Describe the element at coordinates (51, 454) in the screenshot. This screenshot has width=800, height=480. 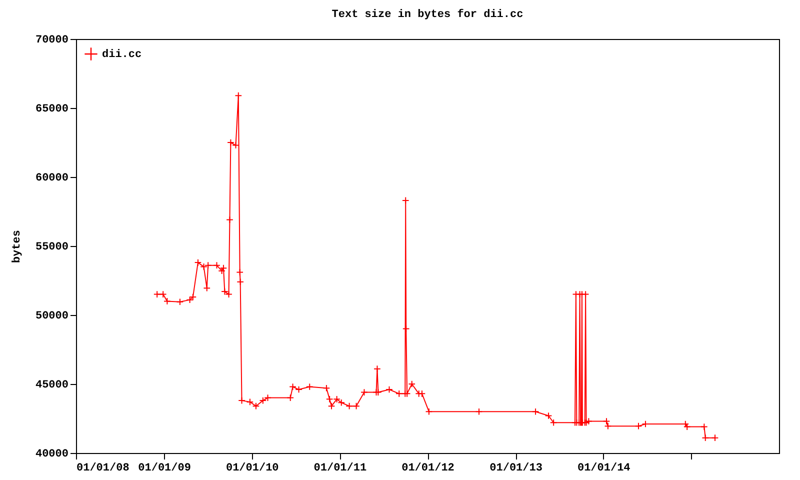
I see `y-tick-label: 40000` at that location.